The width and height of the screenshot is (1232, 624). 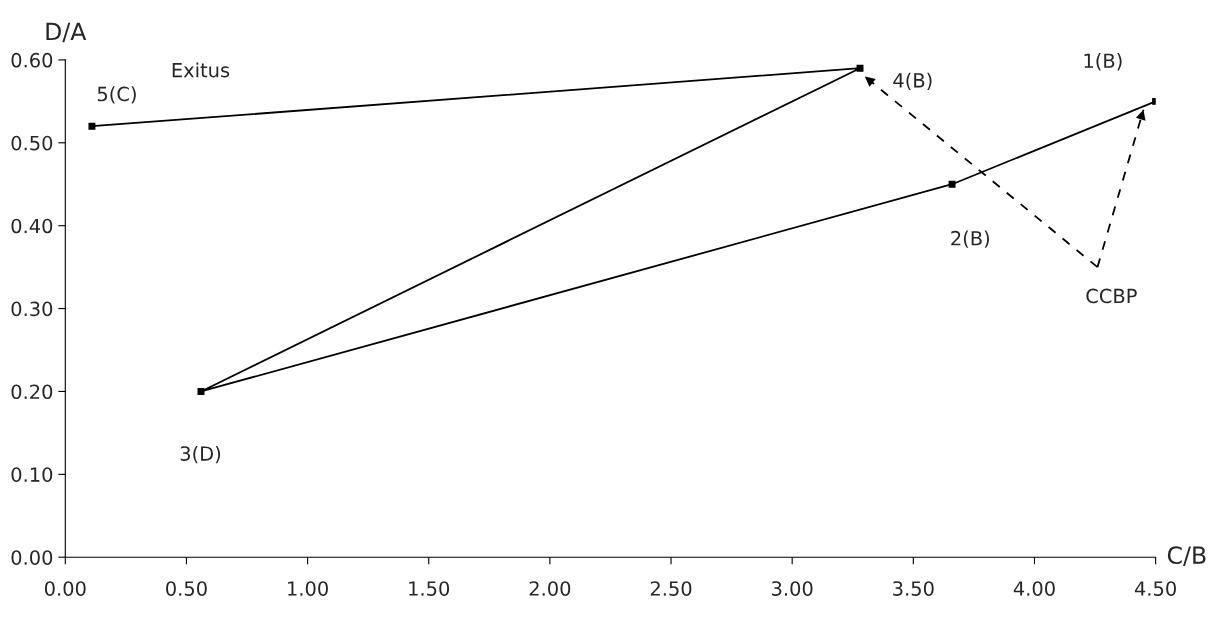 I want to click on x-tick-label: 1.50, so click(x=429, y=588).